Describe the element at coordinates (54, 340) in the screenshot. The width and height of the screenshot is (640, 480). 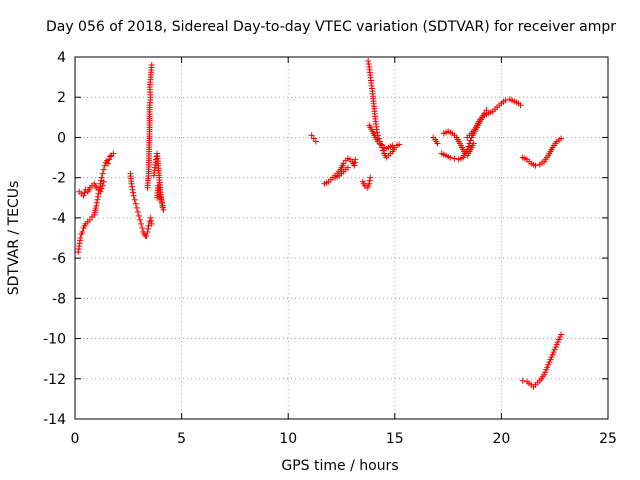
I see `y-tick-label: -10` at that location.